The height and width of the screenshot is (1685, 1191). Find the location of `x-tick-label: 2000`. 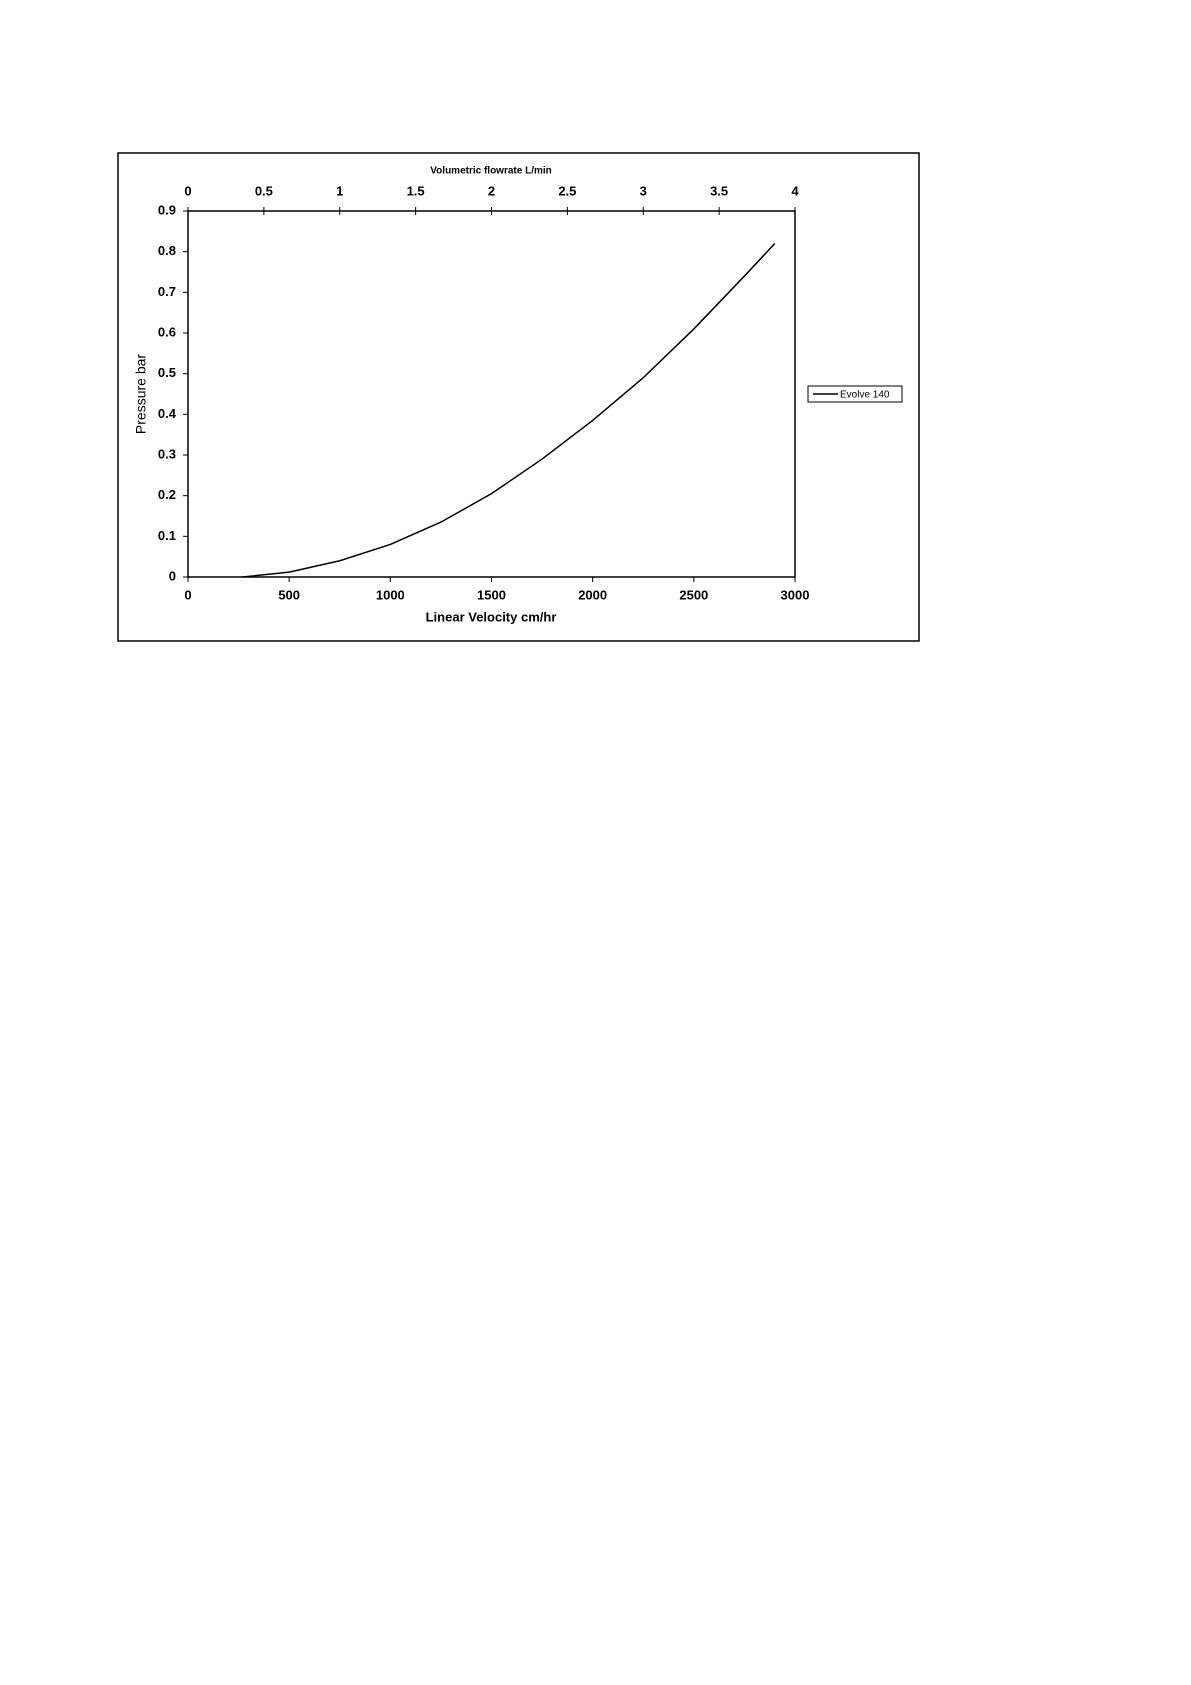

x-tick-label: 2000 is located at coordinates (592, 594).